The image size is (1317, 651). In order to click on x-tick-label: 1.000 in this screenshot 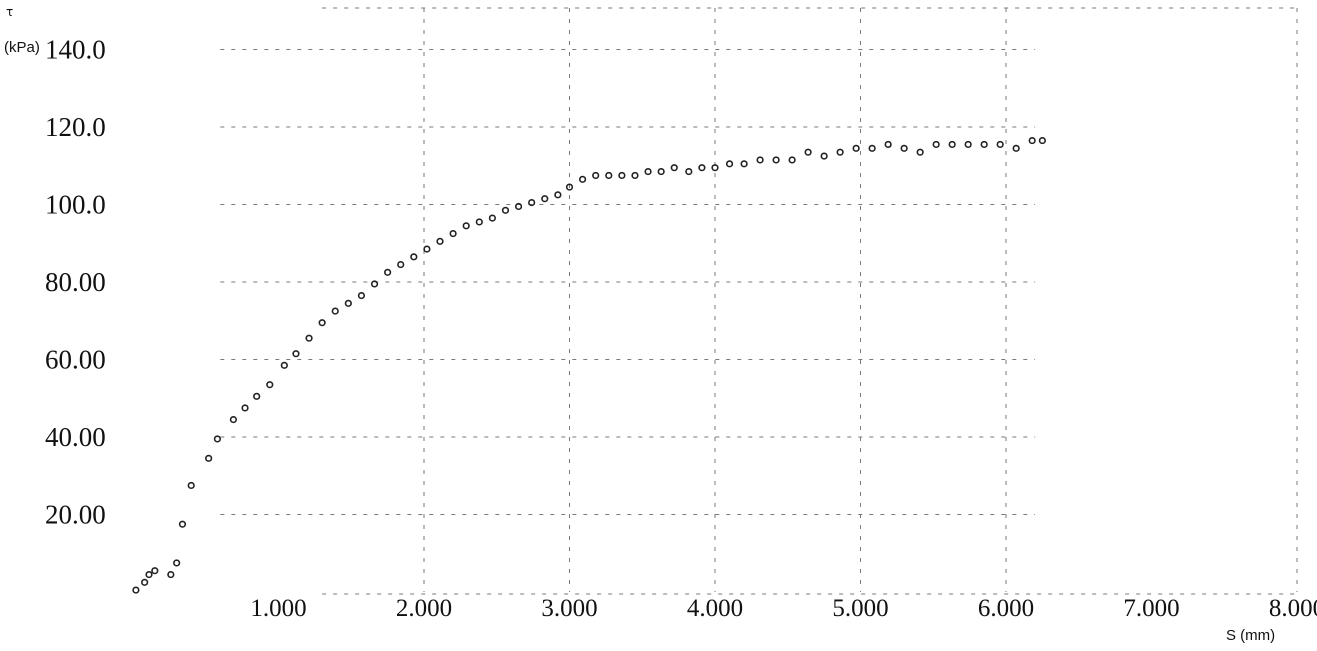, I will do `click(278, 608)`.